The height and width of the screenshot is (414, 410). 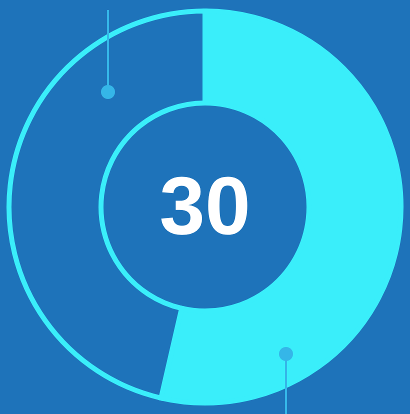 What do you see at coordinates (205, 206) in the screenshot?
I see `text: 30` at bounding box center [205, 206].